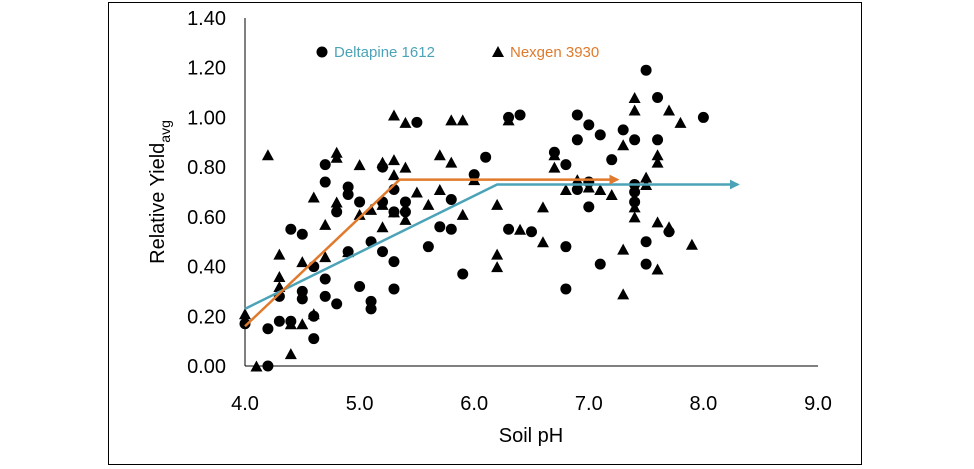  Describe the element at coordinates (554, 52) in the screenshot. I see `legend-label-nexgen: Nexgen 3930` at that location.